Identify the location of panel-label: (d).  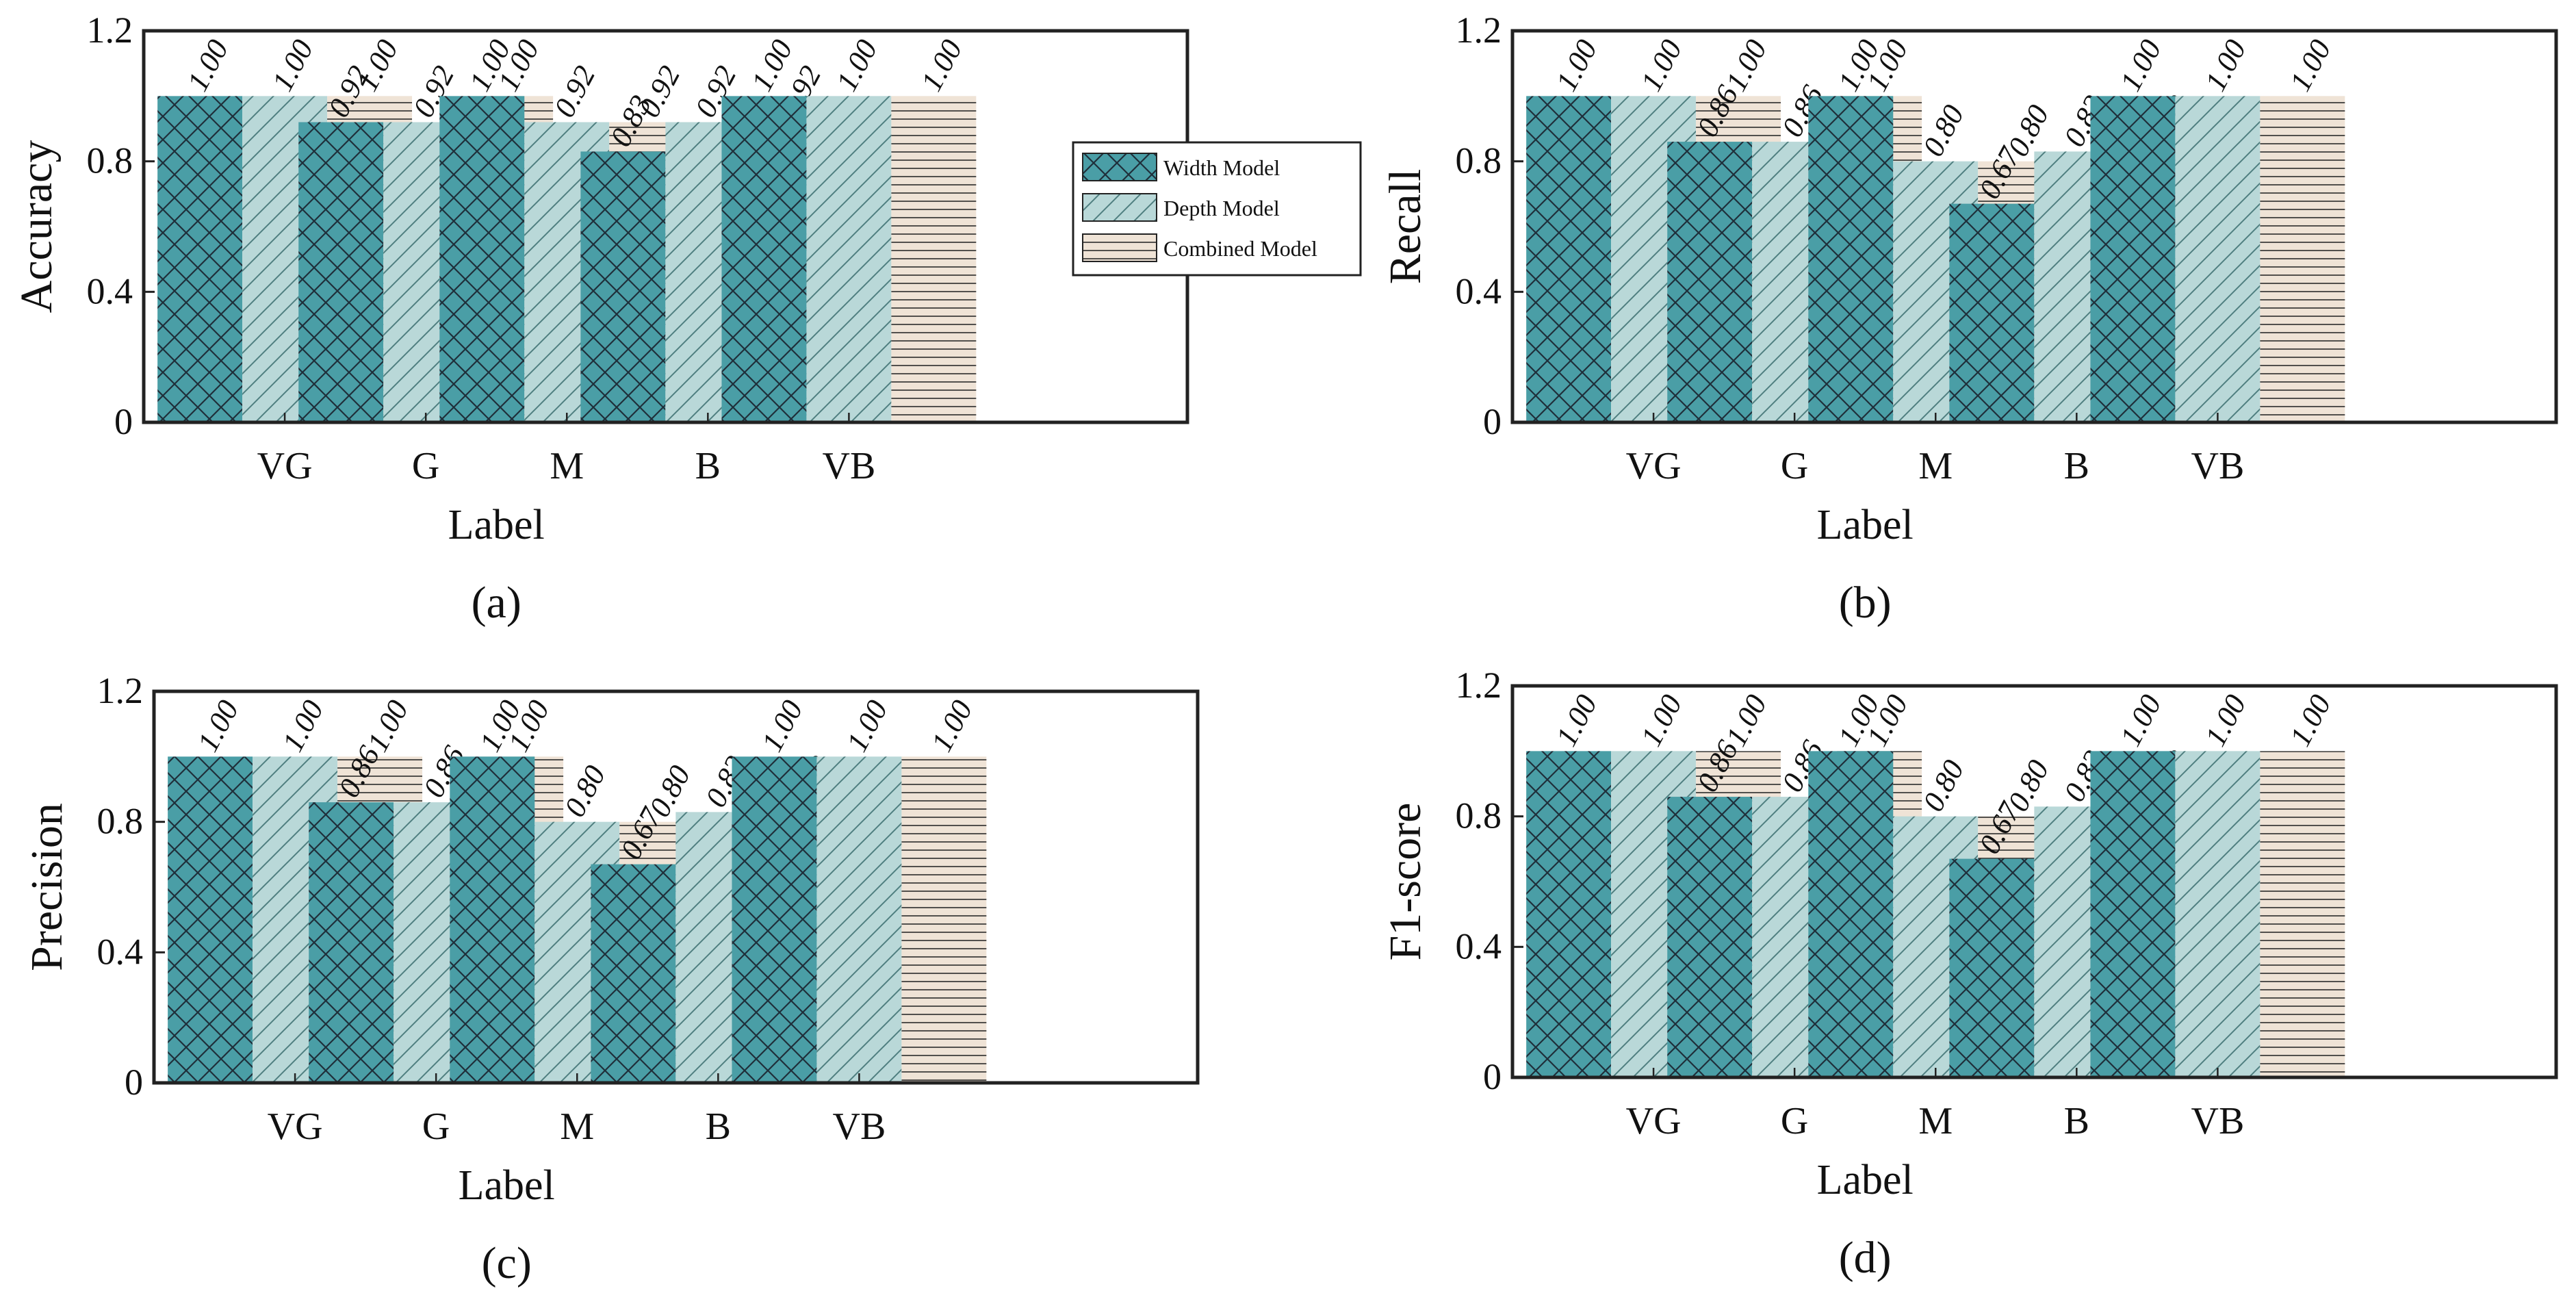
(1865, 1258).